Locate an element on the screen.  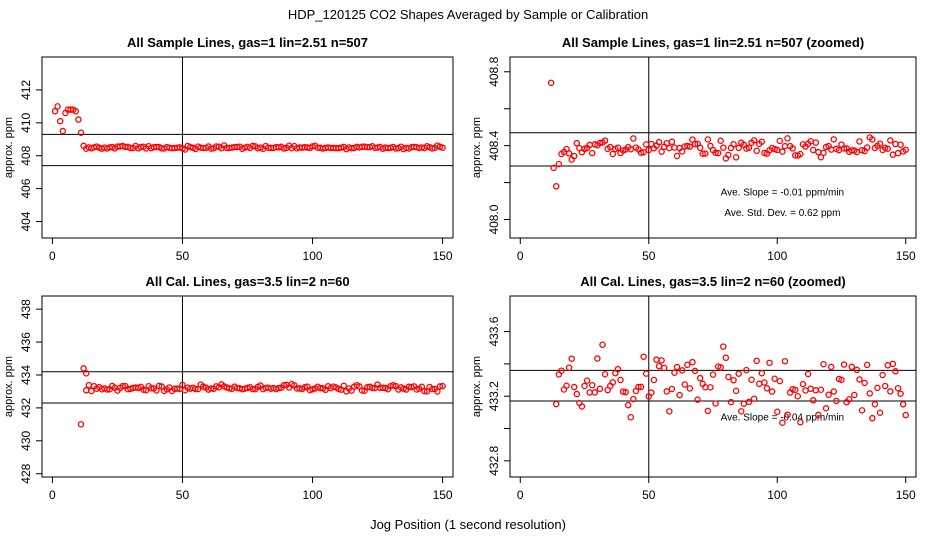
y-tick-label: 408.0 is located at coordinates (494, 219).